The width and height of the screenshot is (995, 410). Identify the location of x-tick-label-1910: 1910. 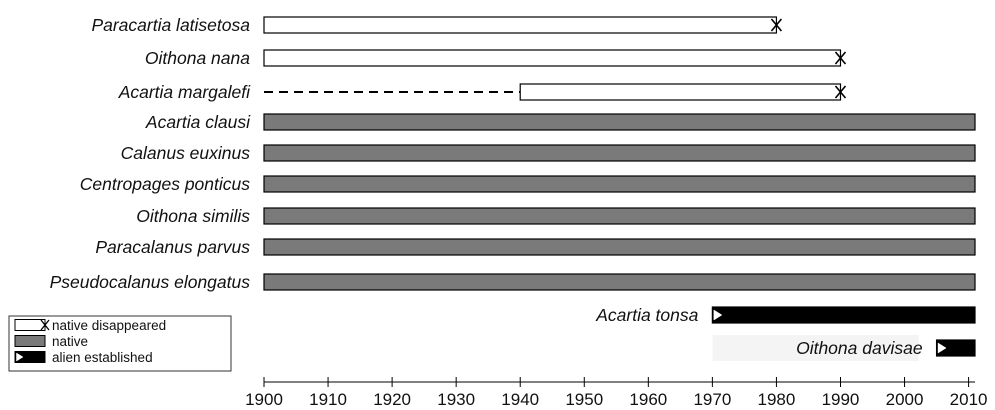
(328, 399).